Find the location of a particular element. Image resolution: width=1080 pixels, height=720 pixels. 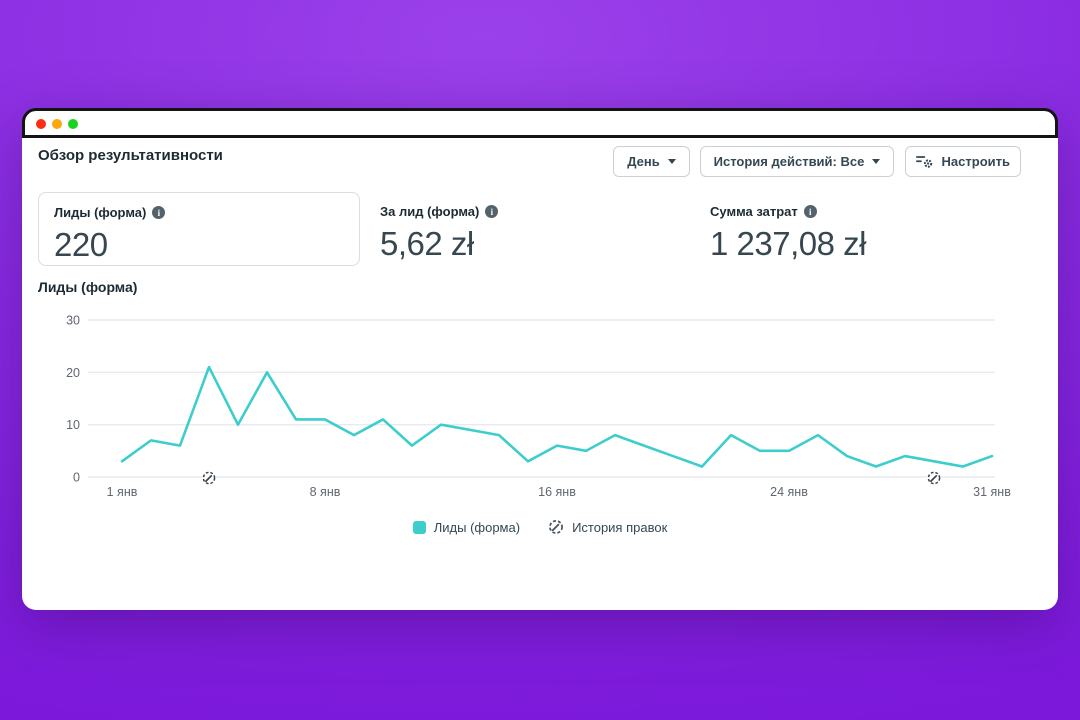

period-dropdown: День is located at coordinates (651, 161).